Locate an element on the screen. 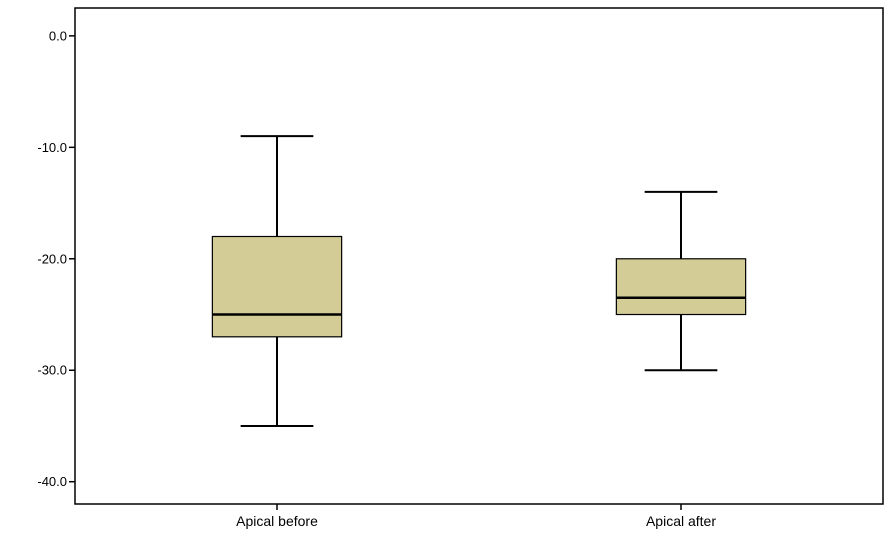  y-tick-label: -10.0 is located at coordinates (52, 147).